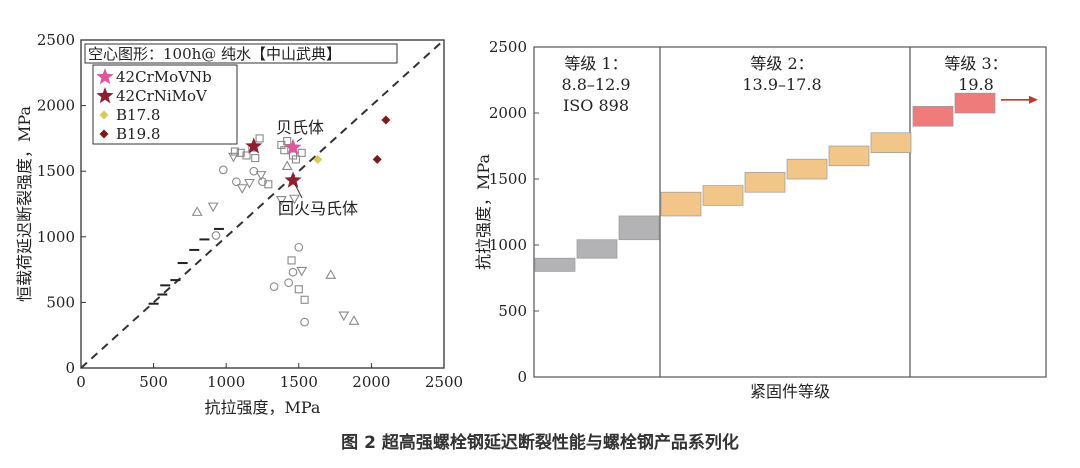 The width and height of the screenshot is (1080, 468). I want to click on y-axis-label: 抗拉强度，MPa, so click(483, 212).